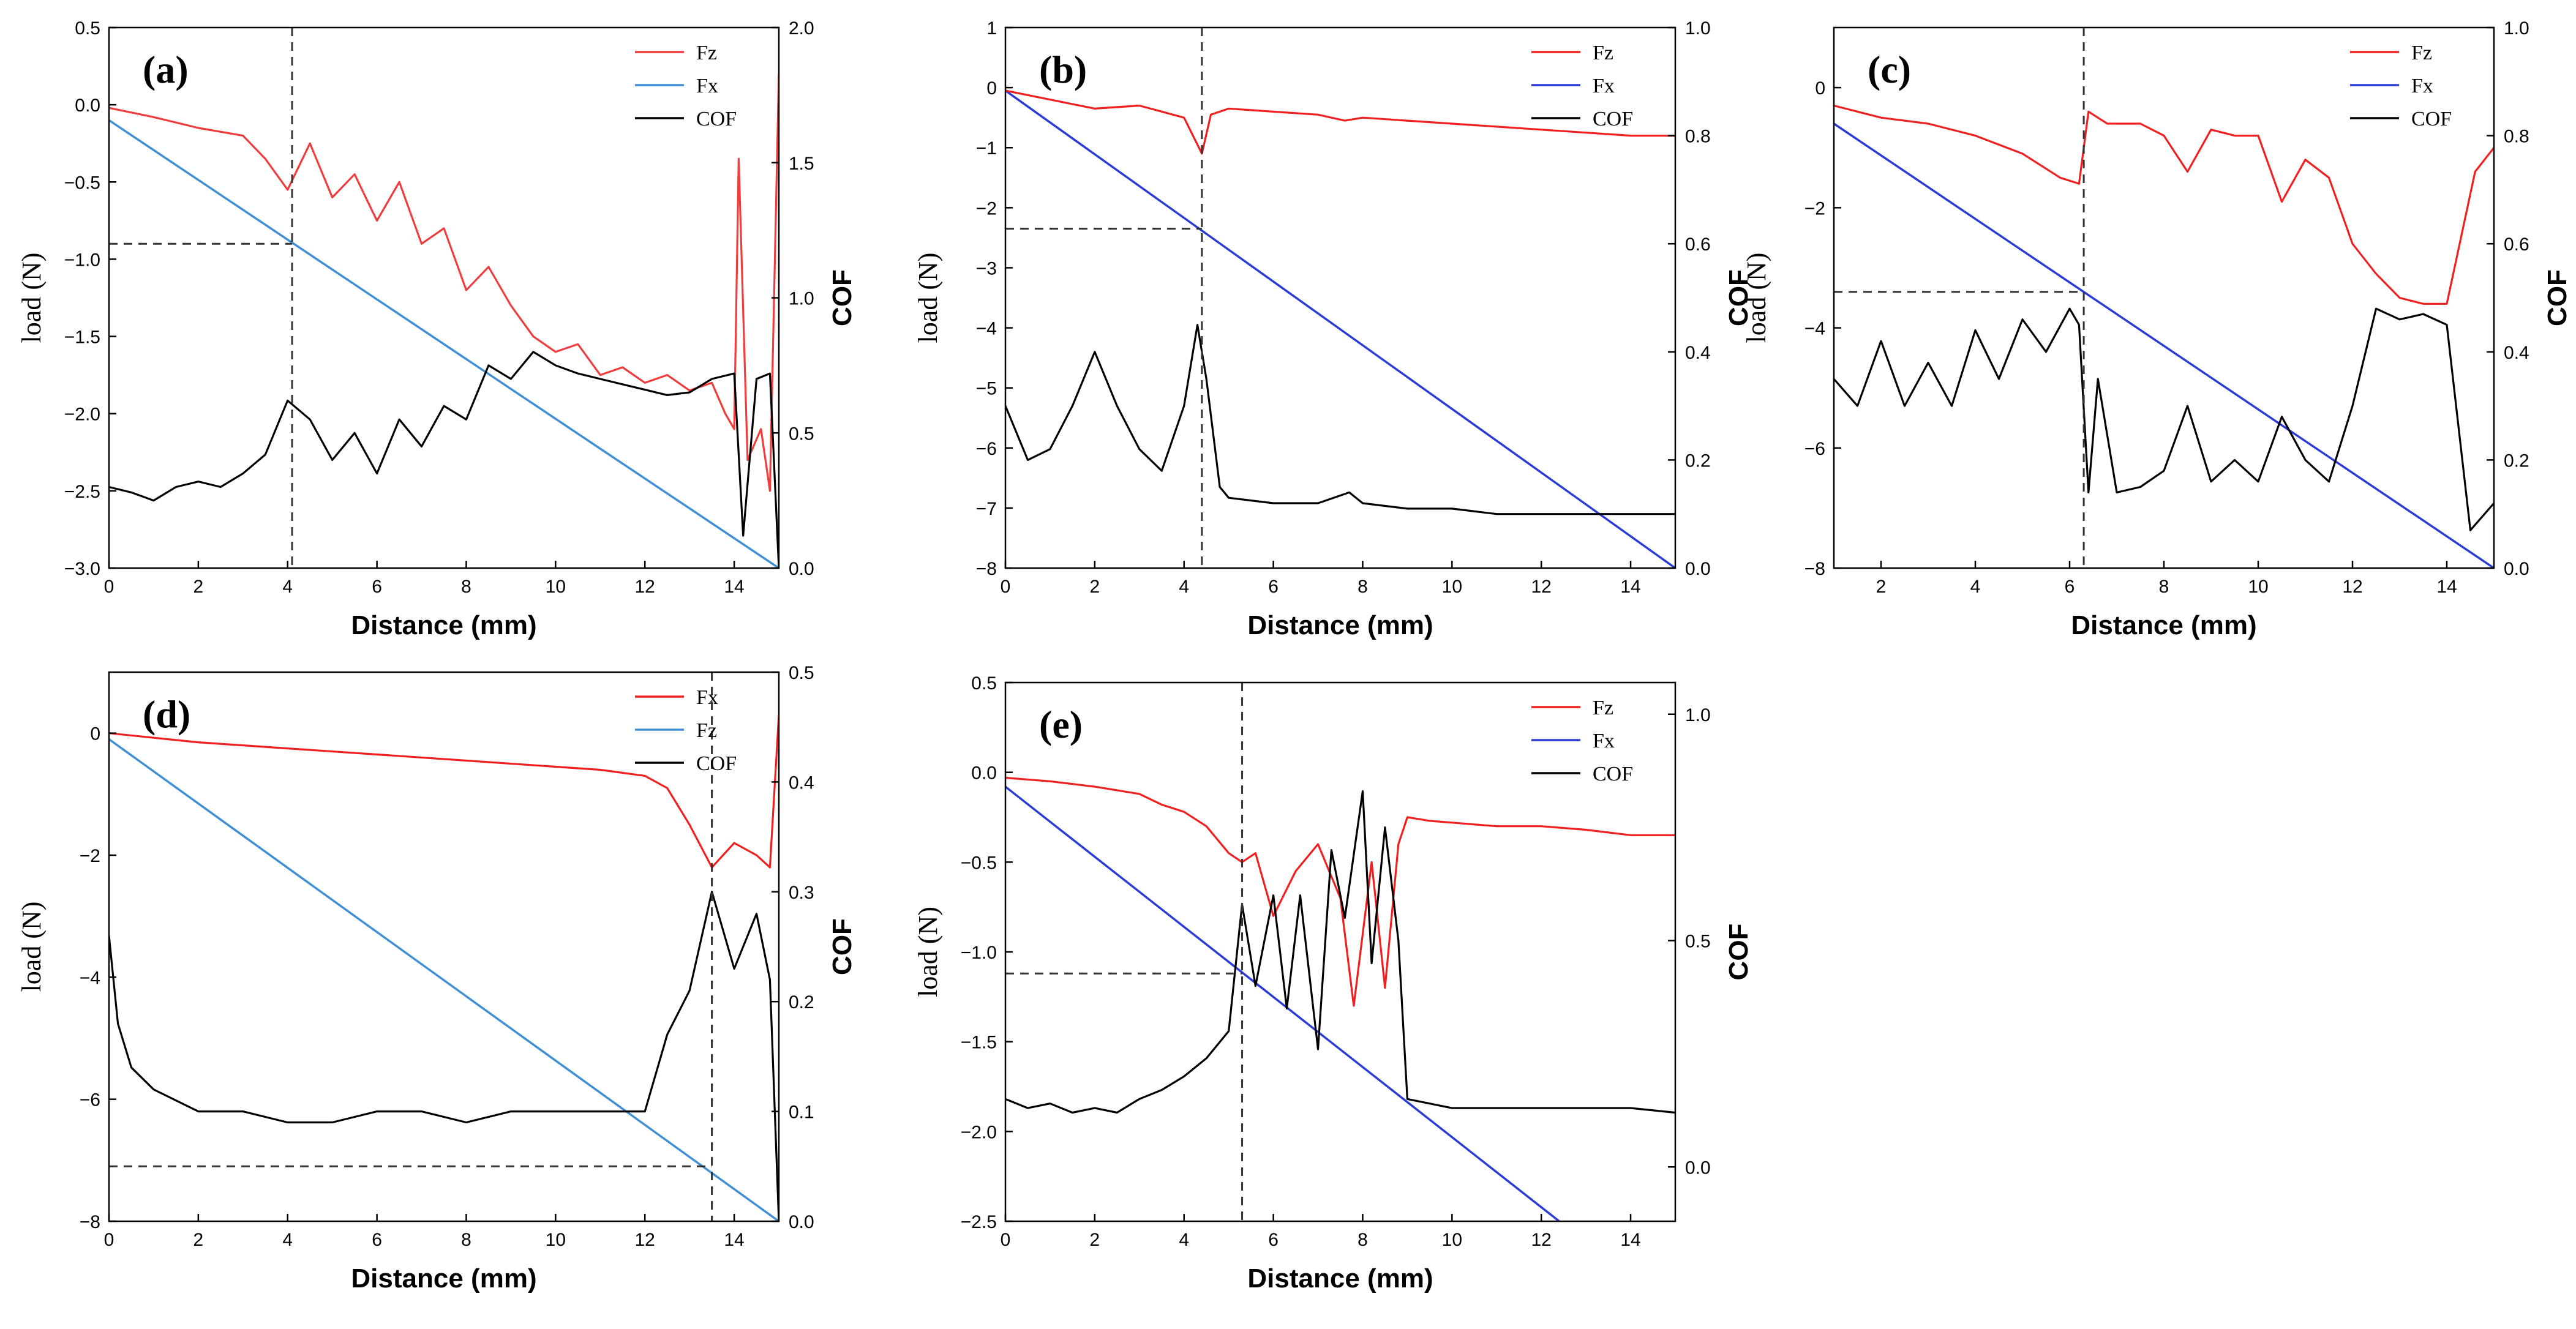 The width and height of the screenshot is (2576, 1329). Describe the element at coordinates (991, 88) in the screenshot. I see `y-tick-label: 0` at that location.